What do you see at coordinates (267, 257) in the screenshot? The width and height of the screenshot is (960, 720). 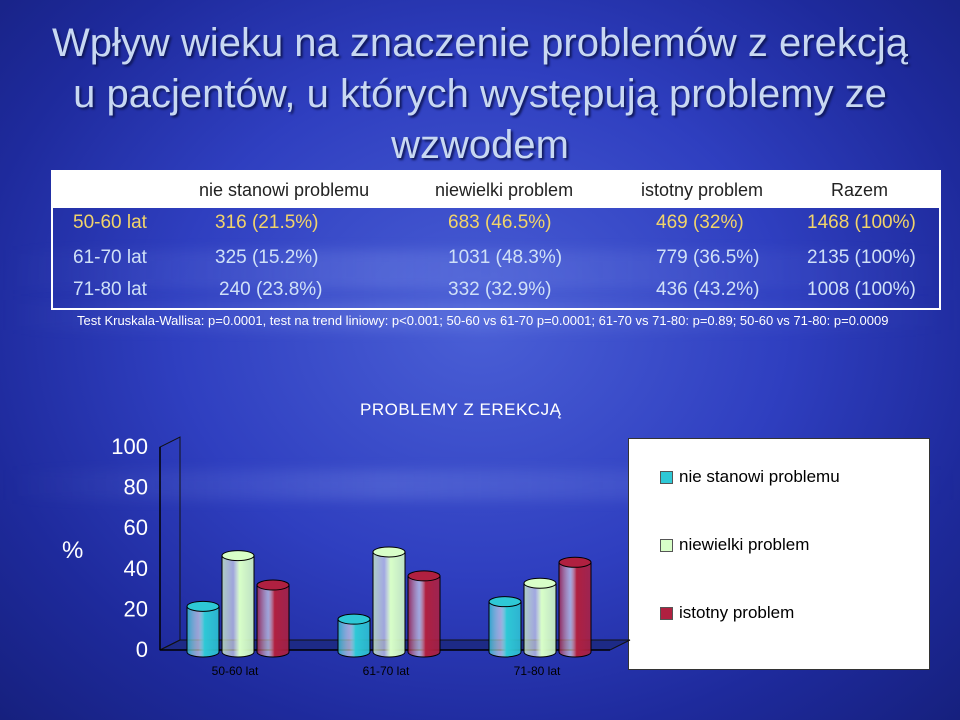 I see `table-cell: 325 (15.2%)` at bounding box center [267, 257].